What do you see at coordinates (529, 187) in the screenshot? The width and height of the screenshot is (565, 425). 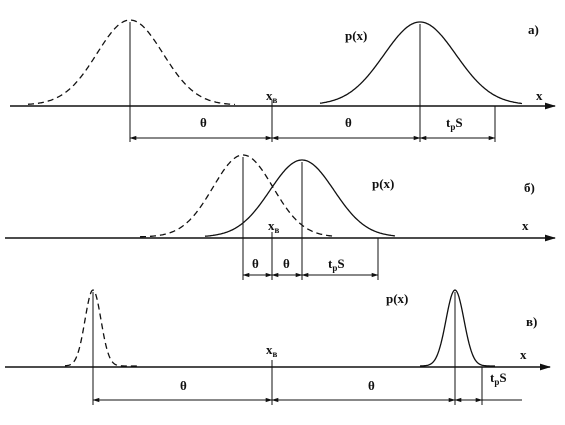 I see `panel-label: б)` at bounding box center [529, 187].